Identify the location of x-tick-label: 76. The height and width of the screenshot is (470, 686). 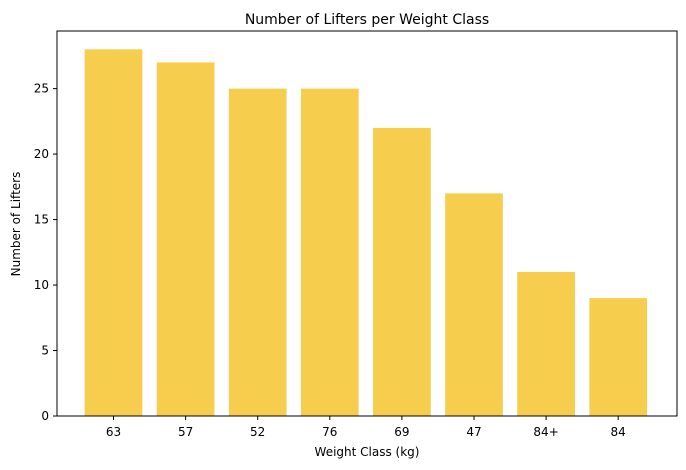
(329, 432).